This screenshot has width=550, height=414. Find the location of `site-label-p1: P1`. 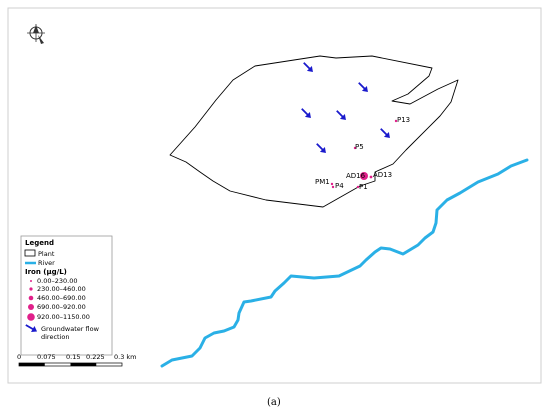

site-label-p1: P1 is located at coordinates (363, 187).